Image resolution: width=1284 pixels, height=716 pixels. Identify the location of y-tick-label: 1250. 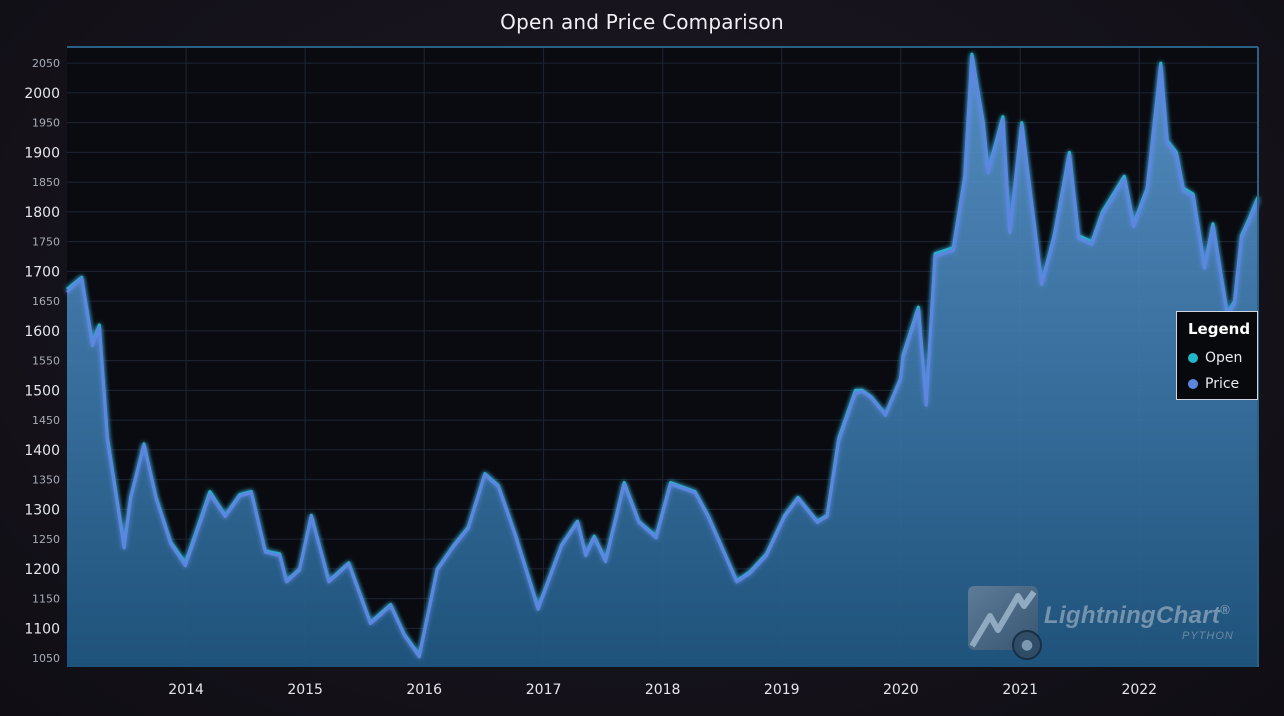
(46, 539).